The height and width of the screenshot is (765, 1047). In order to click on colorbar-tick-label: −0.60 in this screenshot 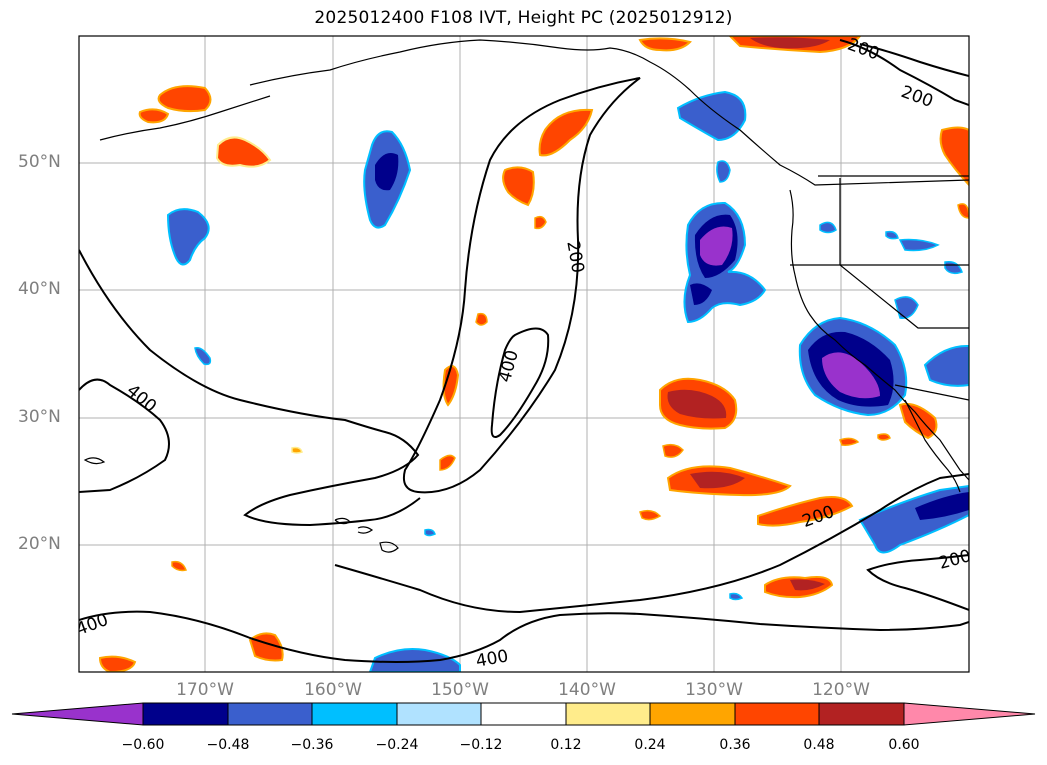, I will do `click(143, 745)`.